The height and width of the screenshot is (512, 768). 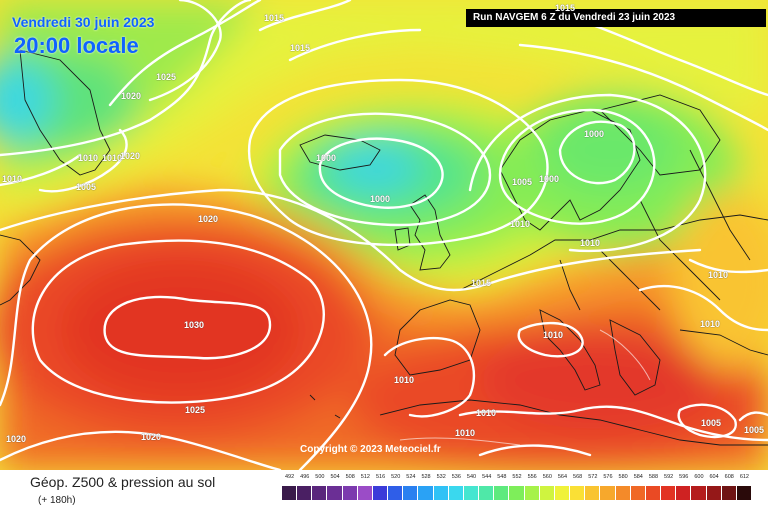 I want to click on legend-value: 580, so click(x=623, y=477).